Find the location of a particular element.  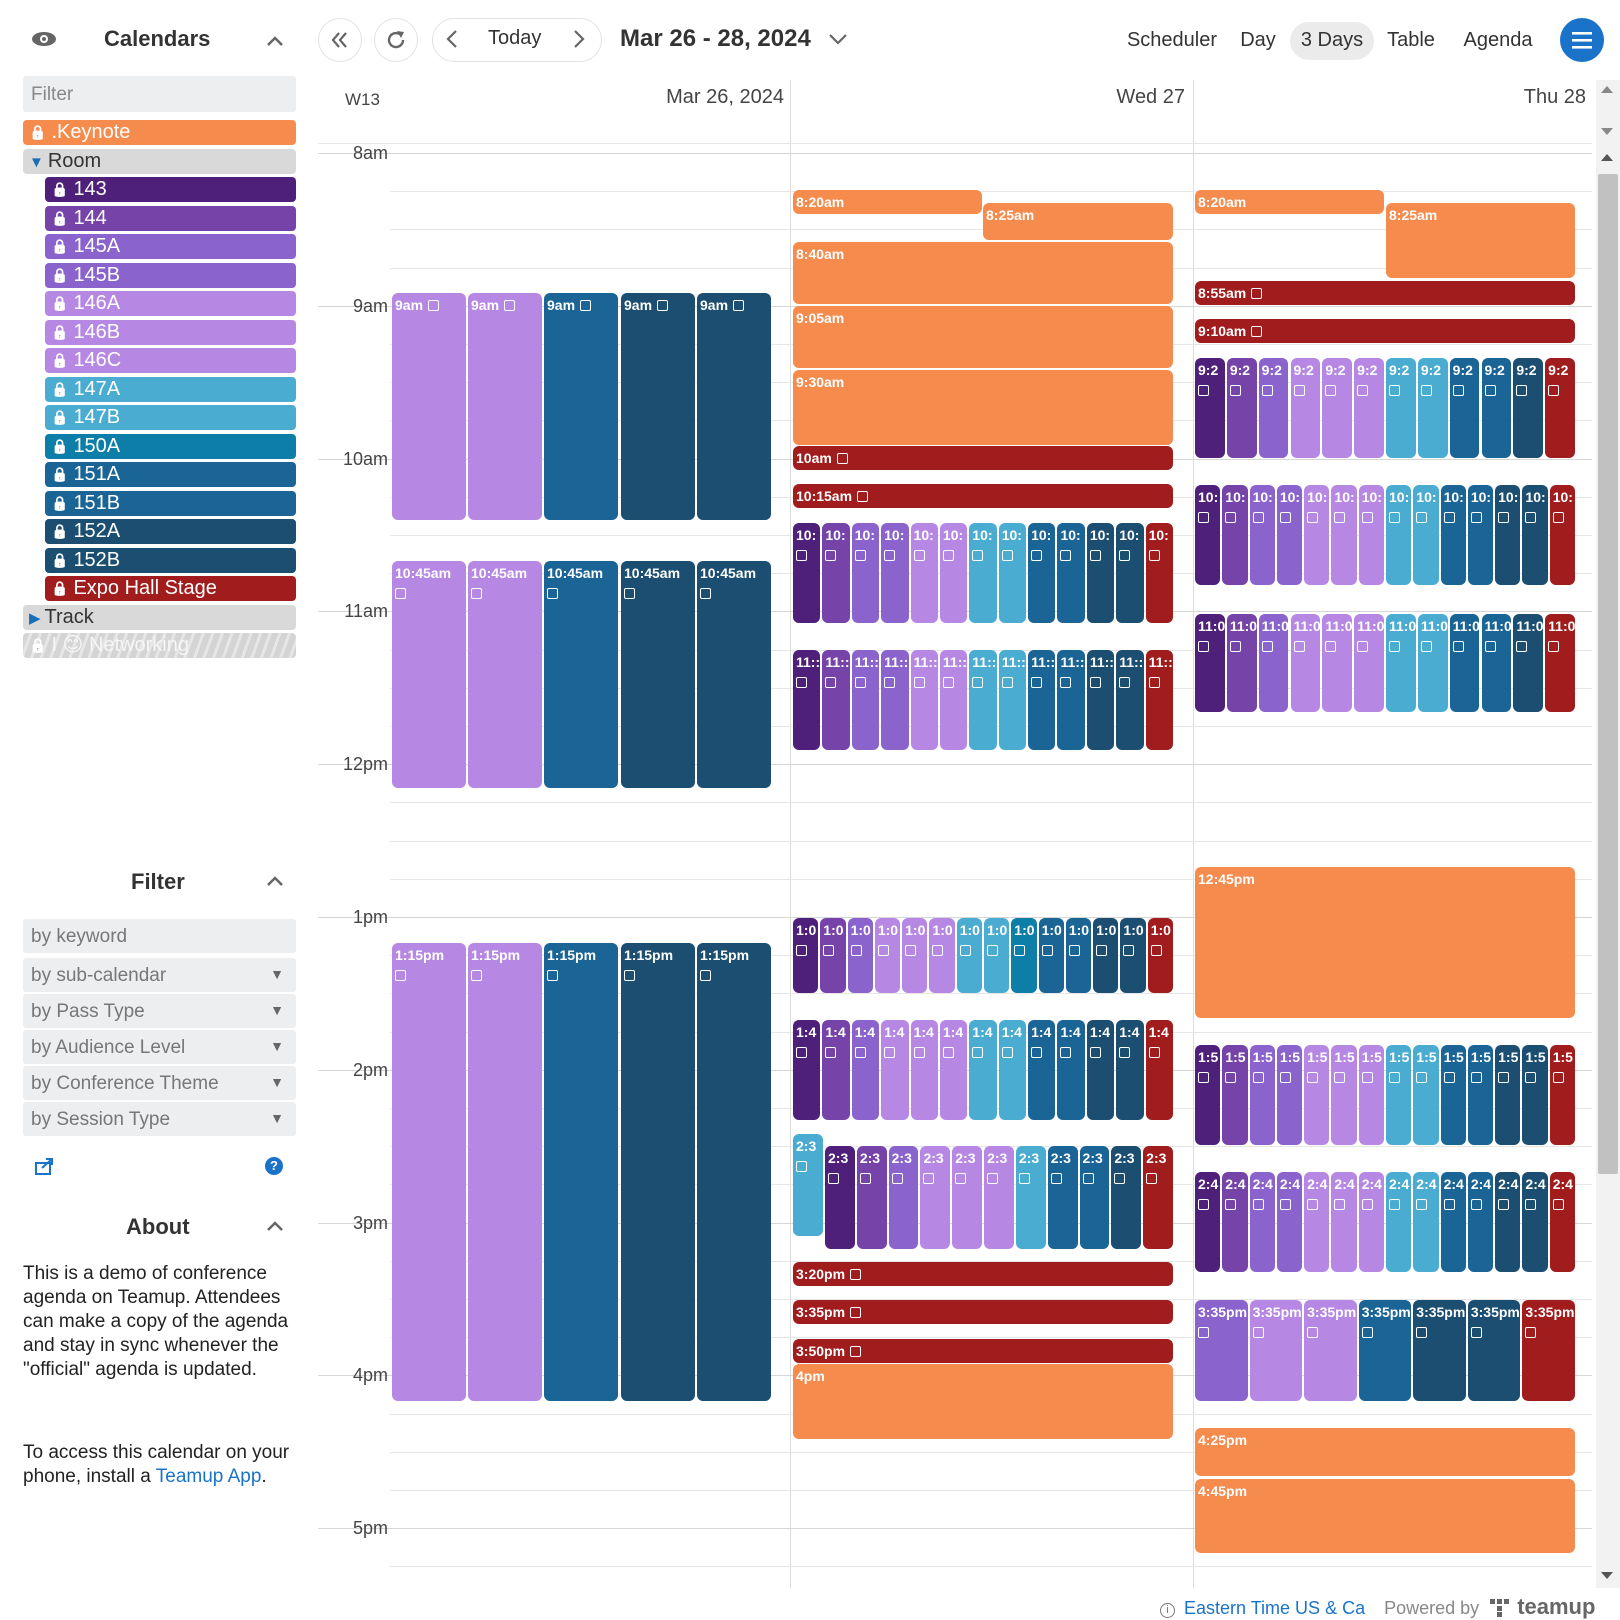

event-block: 3:50pm is located at coordinates (983, 1351).